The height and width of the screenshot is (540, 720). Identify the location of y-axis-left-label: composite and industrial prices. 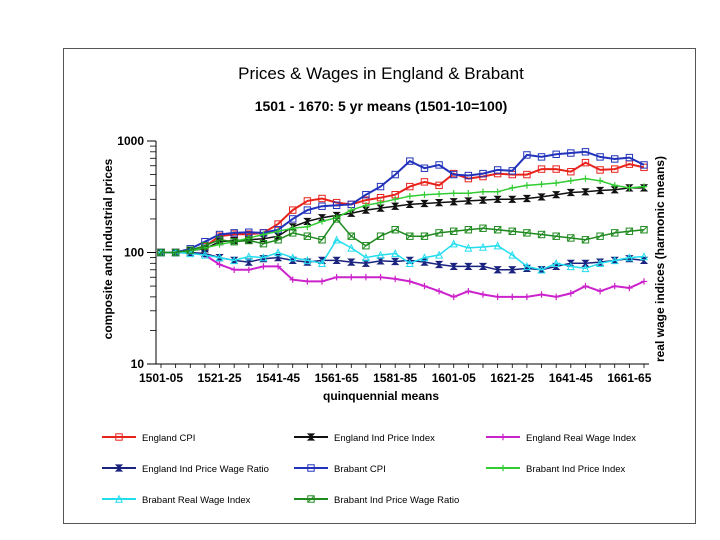
(108, 248).